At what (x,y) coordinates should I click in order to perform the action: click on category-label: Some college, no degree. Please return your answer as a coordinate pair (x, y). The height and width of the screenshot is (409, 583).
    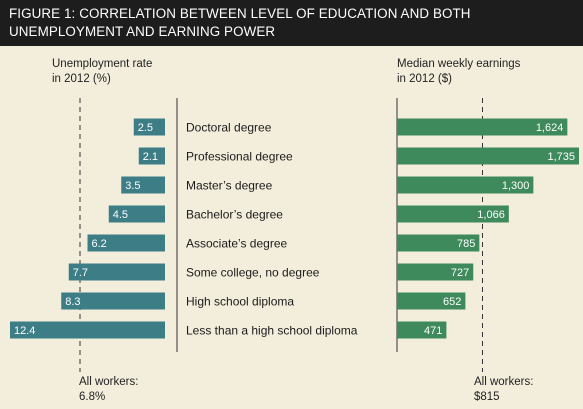
    Looking at the image, I should click on (253, 273).